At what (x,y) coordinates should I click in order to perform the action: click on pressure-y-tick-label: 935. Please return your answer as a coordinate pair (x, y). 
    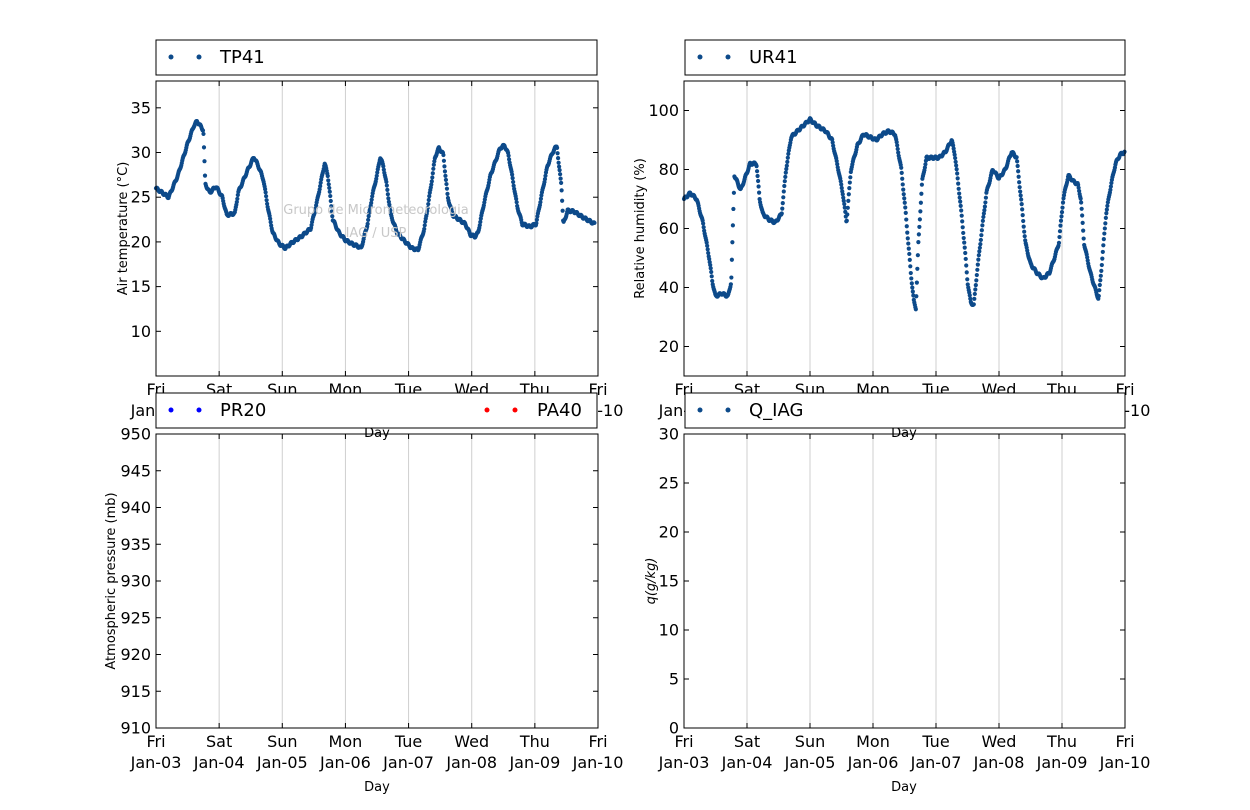
    Looking at the image, I should click on (135, 544).